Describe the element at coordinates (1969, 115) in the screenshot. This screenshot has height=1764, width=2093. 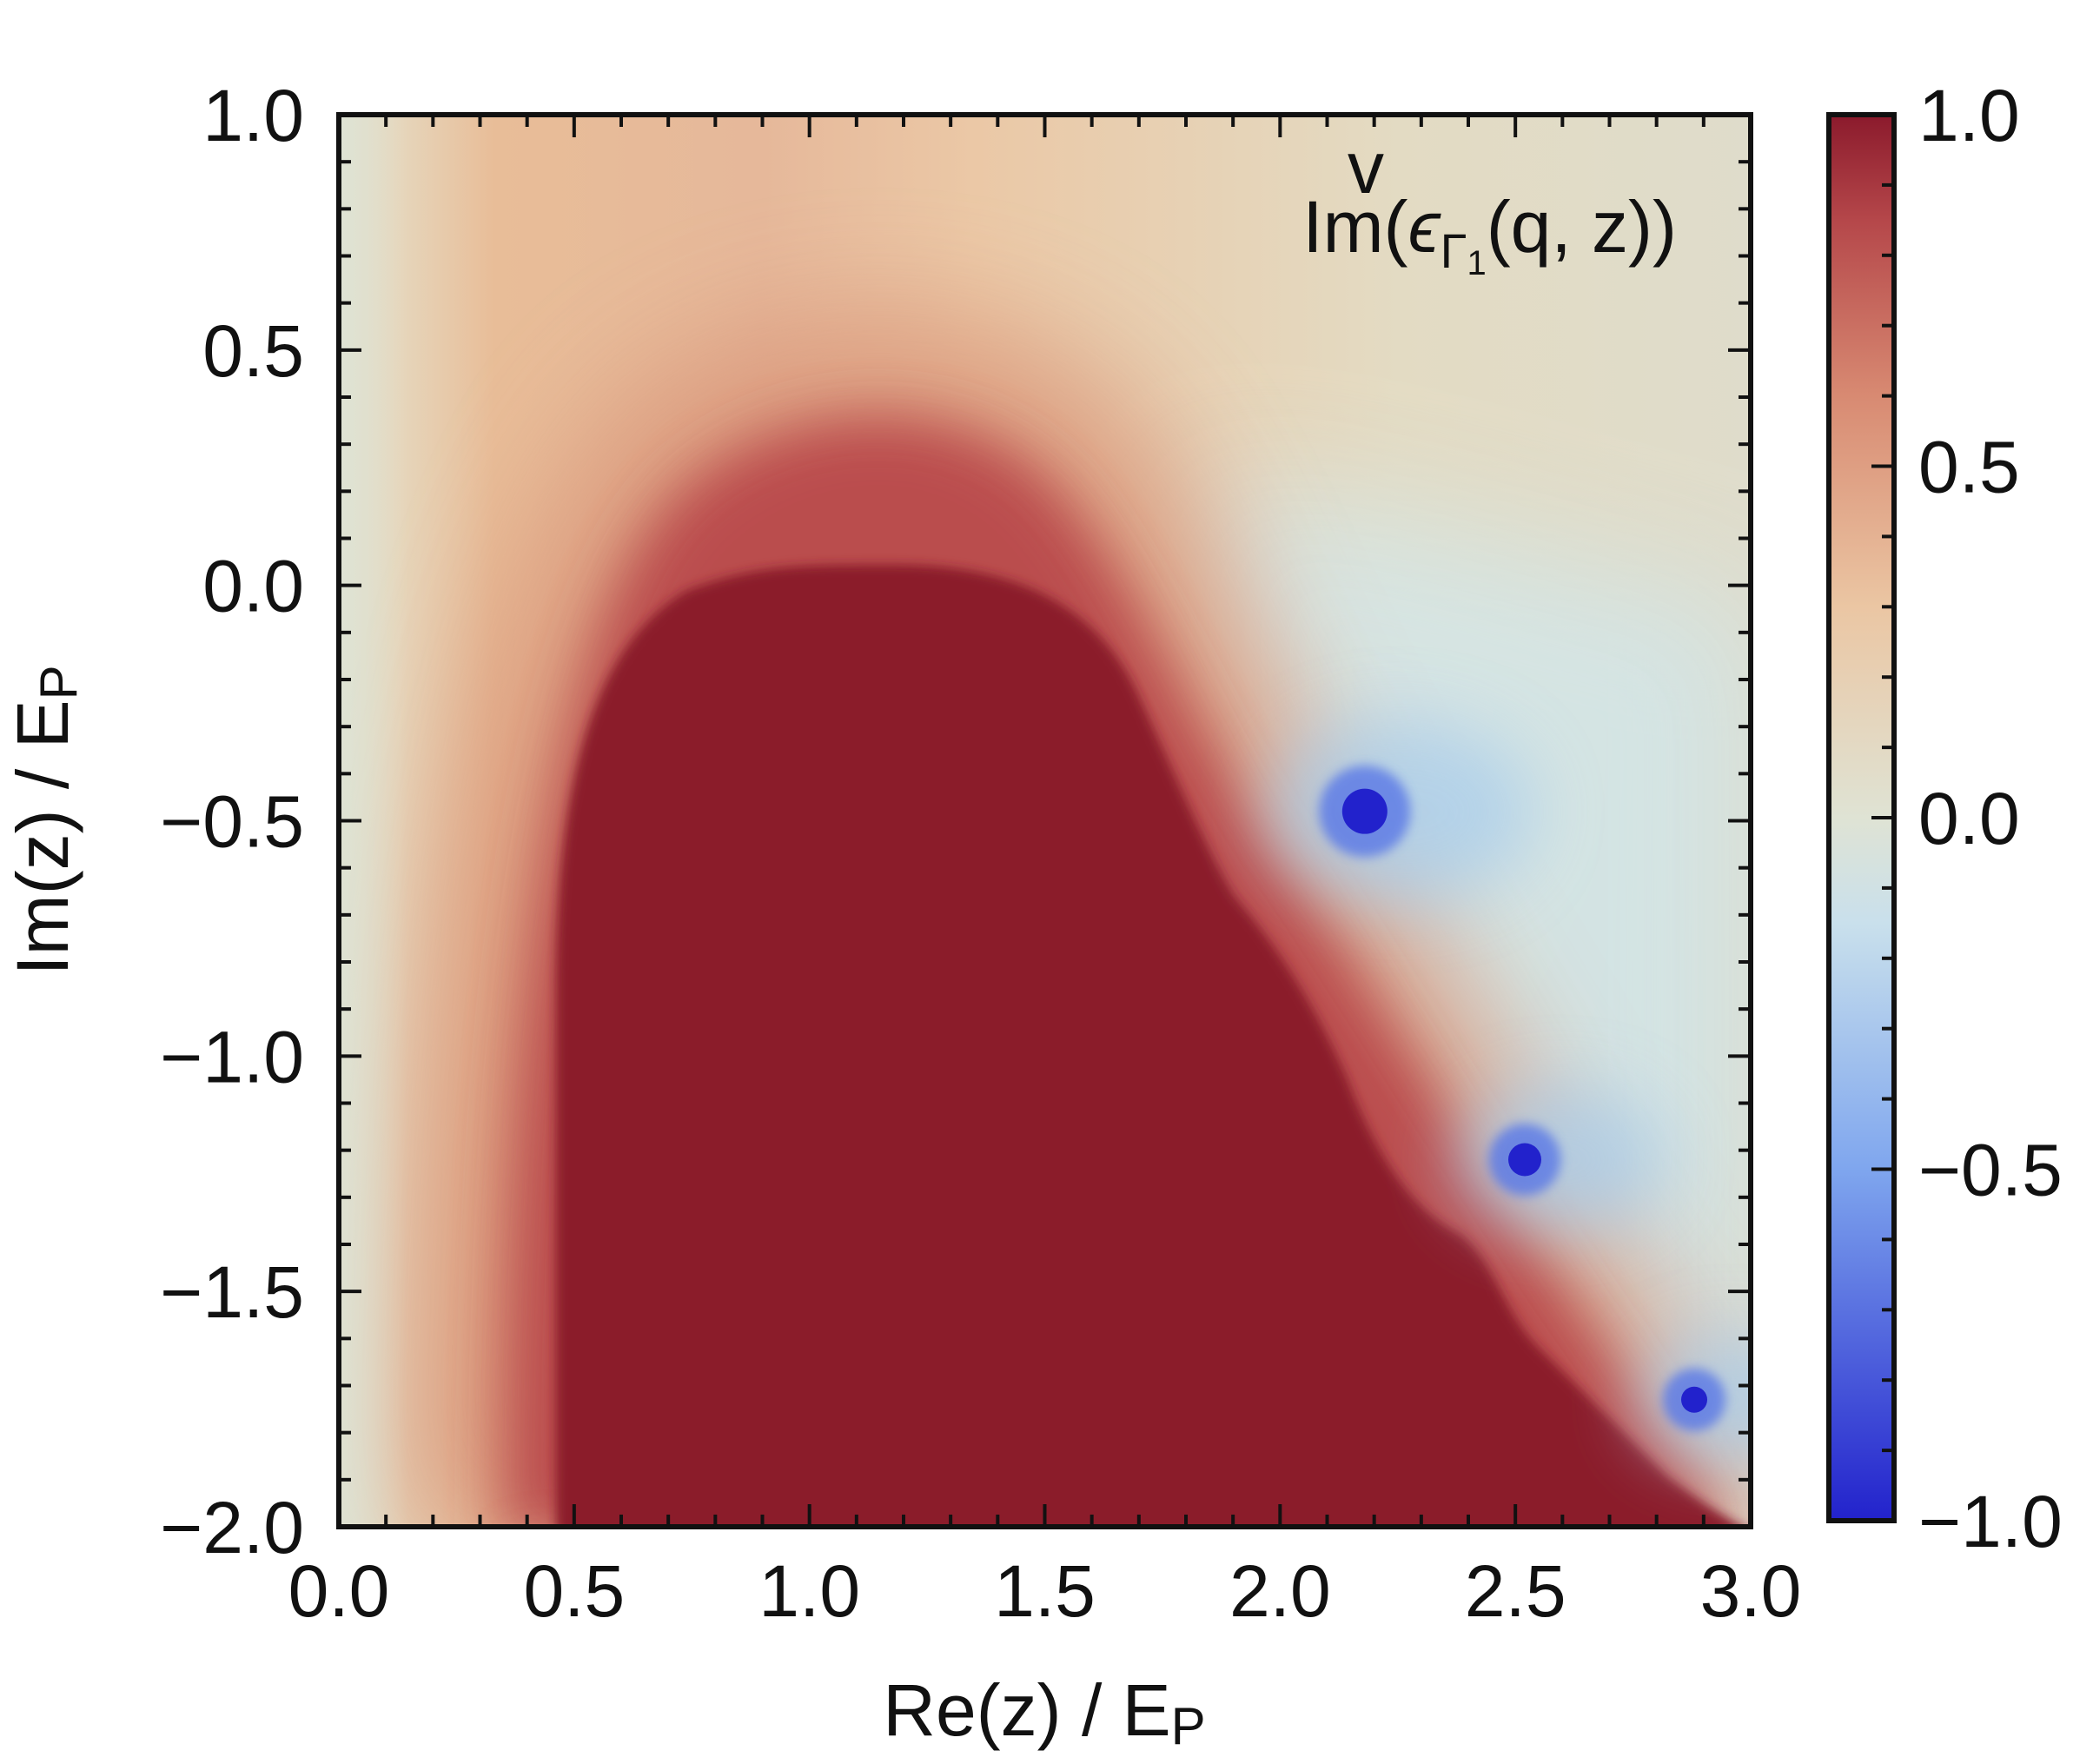
I see `colorbar-tick-label: 1.0` at that location.